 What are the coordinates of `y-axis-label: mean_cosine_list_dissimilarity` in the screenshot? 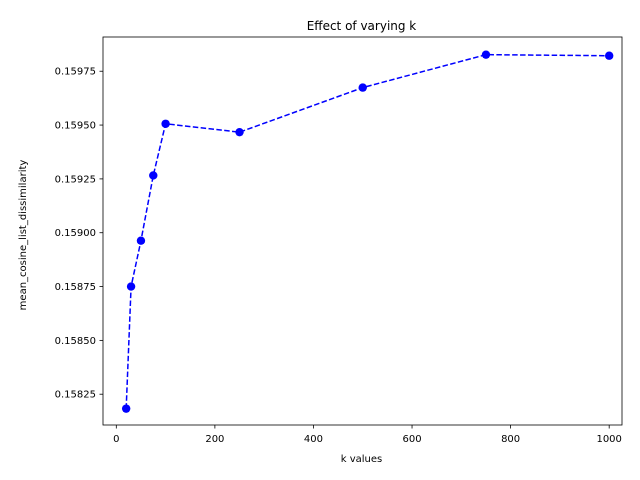 It's located at (23, 235).